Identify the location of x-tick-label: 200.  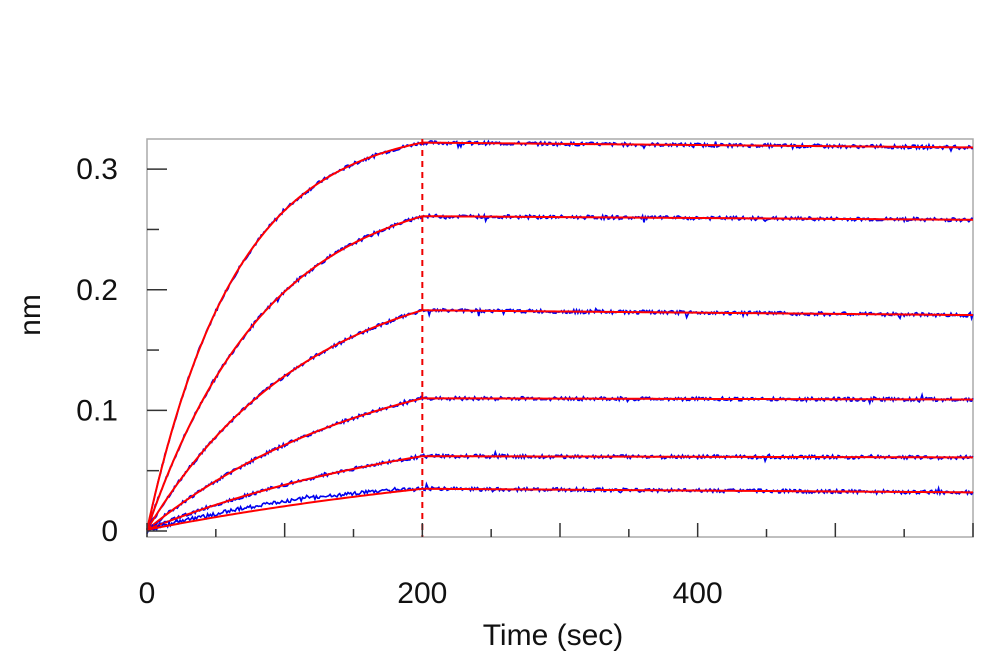
(422, 593).